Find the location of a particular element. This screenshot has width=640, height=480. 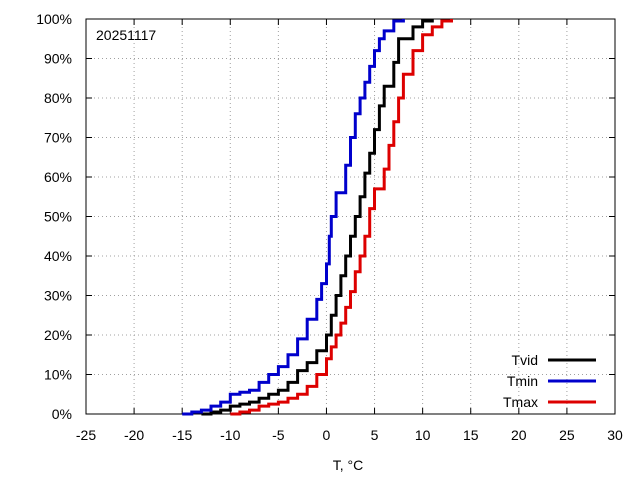

x-tick-label: 0 is located at coordinates (327, 435).